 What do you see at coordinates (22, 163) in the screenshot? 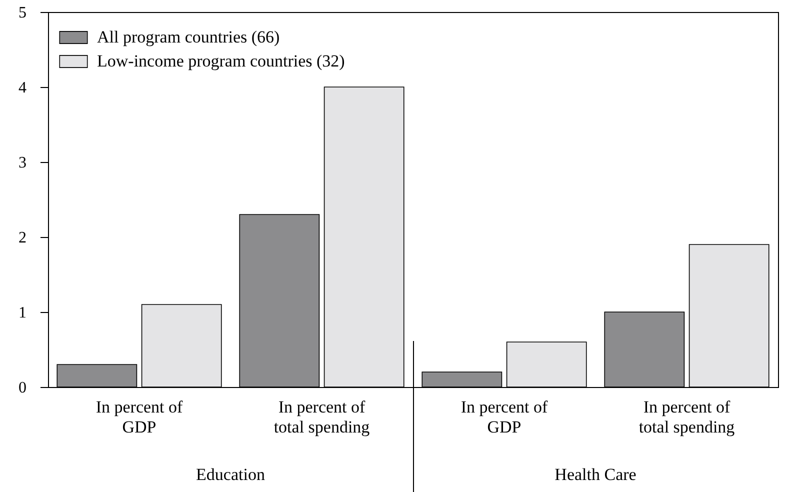
I see `y-tick-label: 3` at bounding box center [22, 163].